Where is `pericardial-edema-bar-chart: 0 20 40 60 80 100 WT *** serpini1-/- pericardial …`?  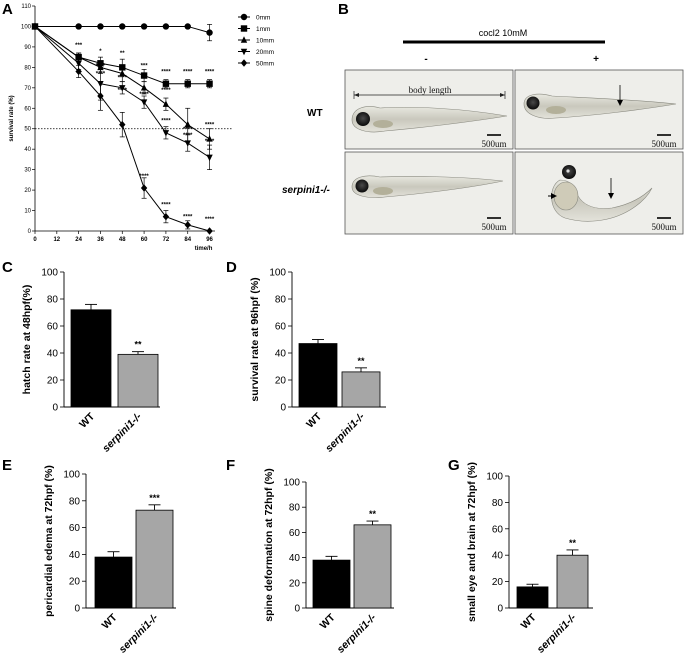
pericardial-edema-bar-chart: 0 20 40 60 80 100 WT *** serpini1-/- pericardial … is located at coordinates (109, 560).